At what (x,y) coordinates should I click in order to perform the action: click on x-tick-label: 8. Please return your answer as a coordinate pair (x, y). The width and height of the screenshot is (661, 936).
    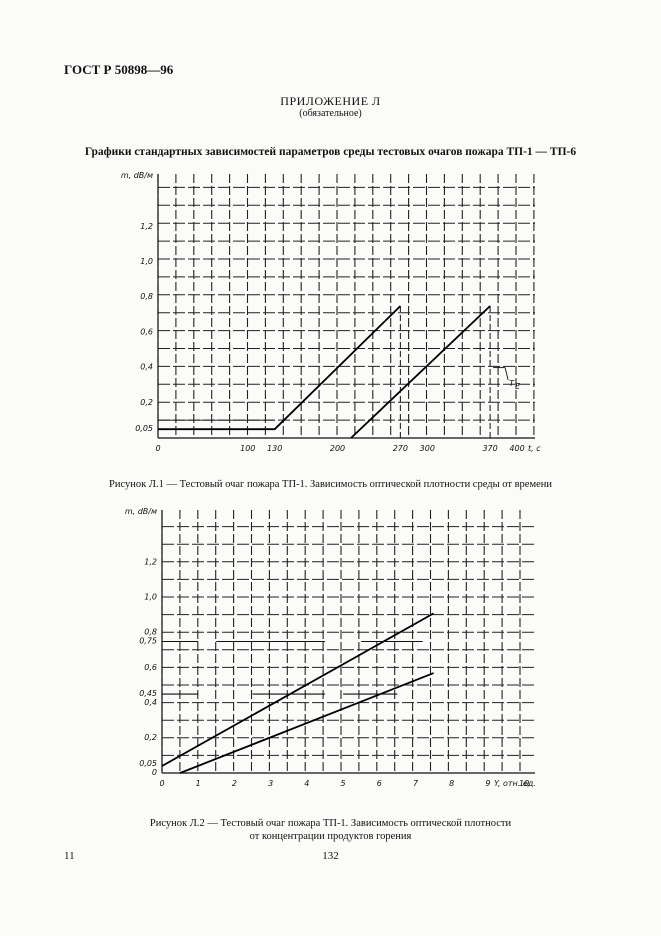
    Looking at the image, I should click on (451, 783).